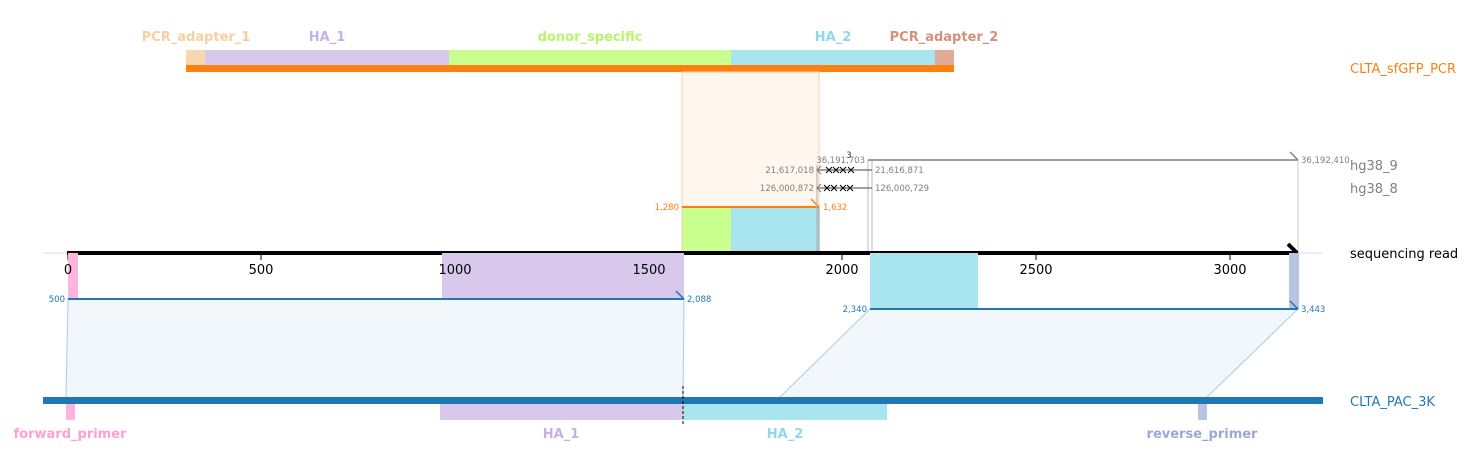 This screenshot has height=470, width=1476. I want to click on bottom-alignment-2-start: 2,340, so click(855, 310).